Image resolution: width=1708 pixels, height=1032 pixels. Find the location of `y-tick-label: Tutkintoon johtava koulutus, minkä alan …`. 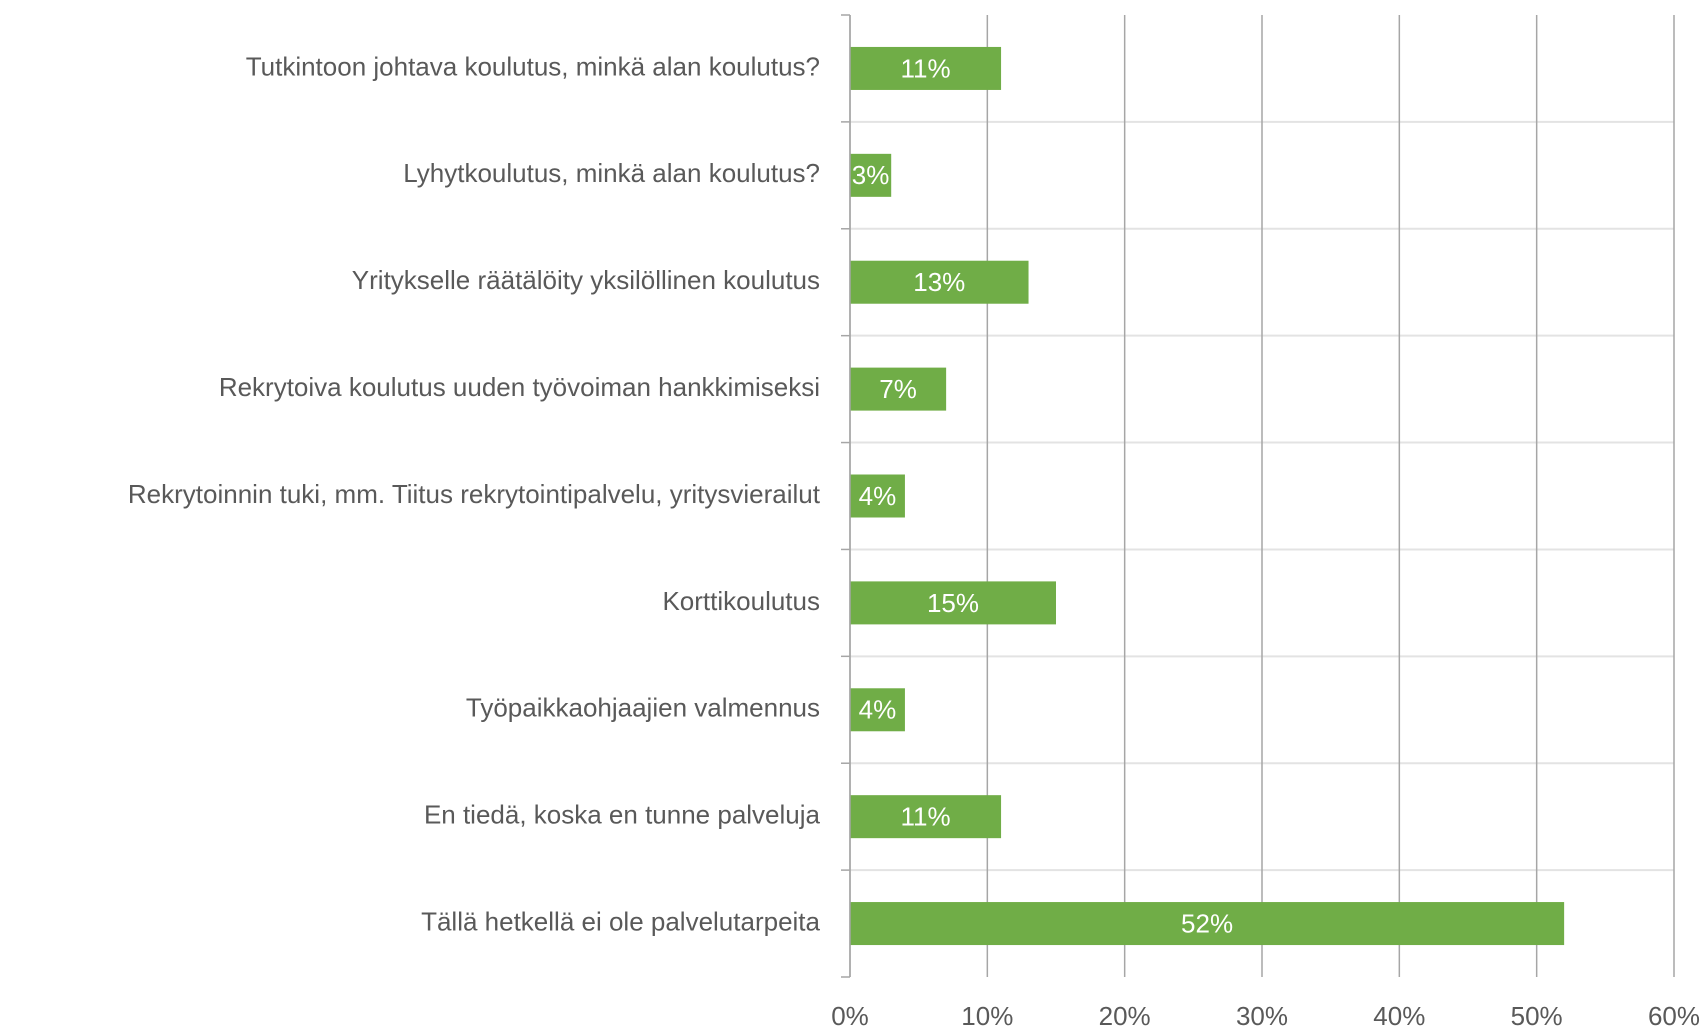

y-tick-label: Tutkintoon johtava koulutus, minkä alan … is located at coordinates (533, 66).